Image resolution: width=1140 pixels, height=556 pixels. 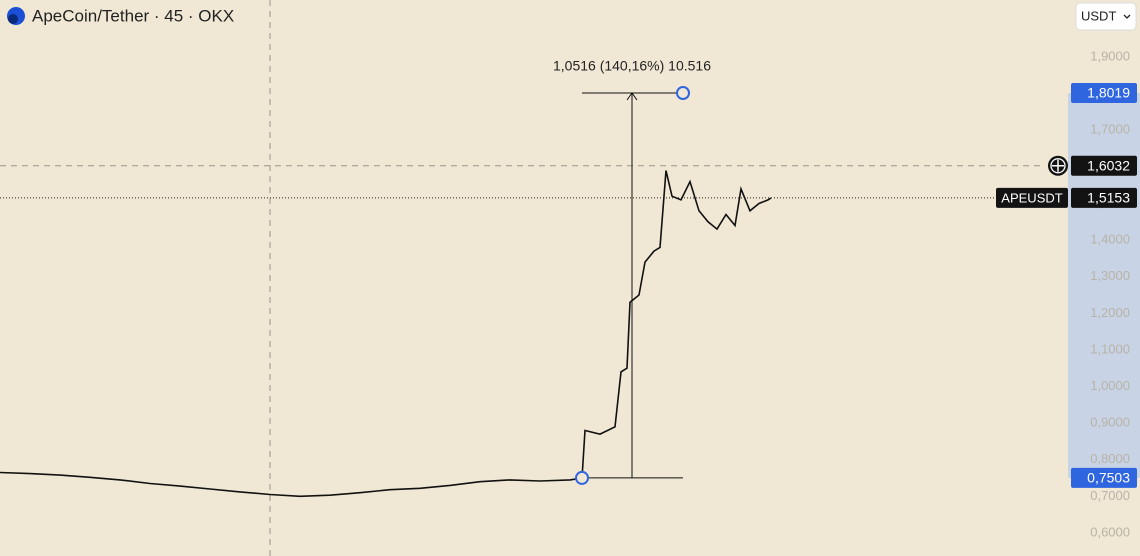 What do you see at coordinates (1108, 198) in the screenshot?
I see `price-tag-label: 1,5153` at bounding box center [1108, 198].